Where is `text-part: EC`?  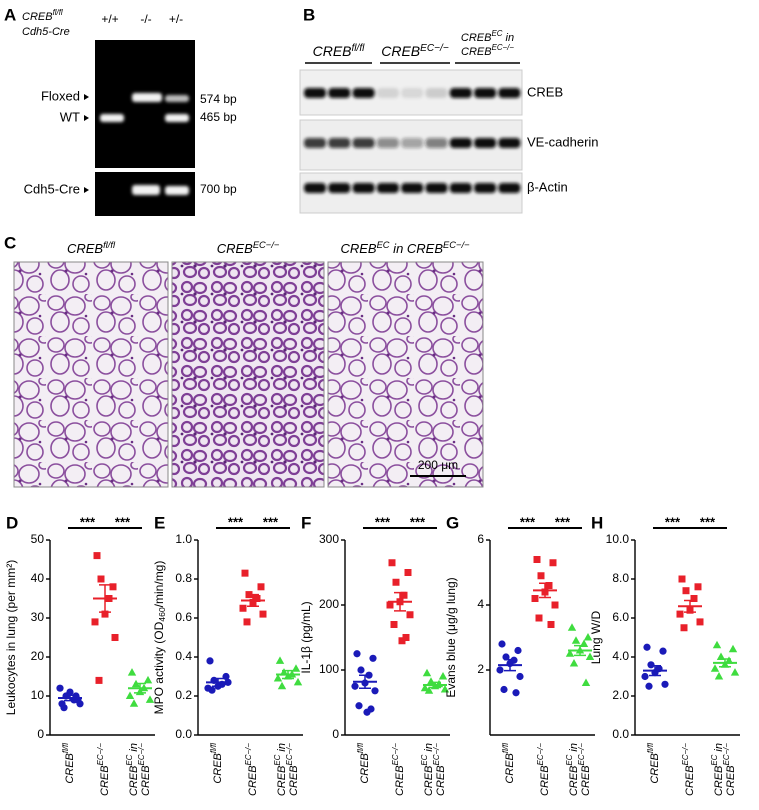 text-part: EC is located at coordinates (569, 759).